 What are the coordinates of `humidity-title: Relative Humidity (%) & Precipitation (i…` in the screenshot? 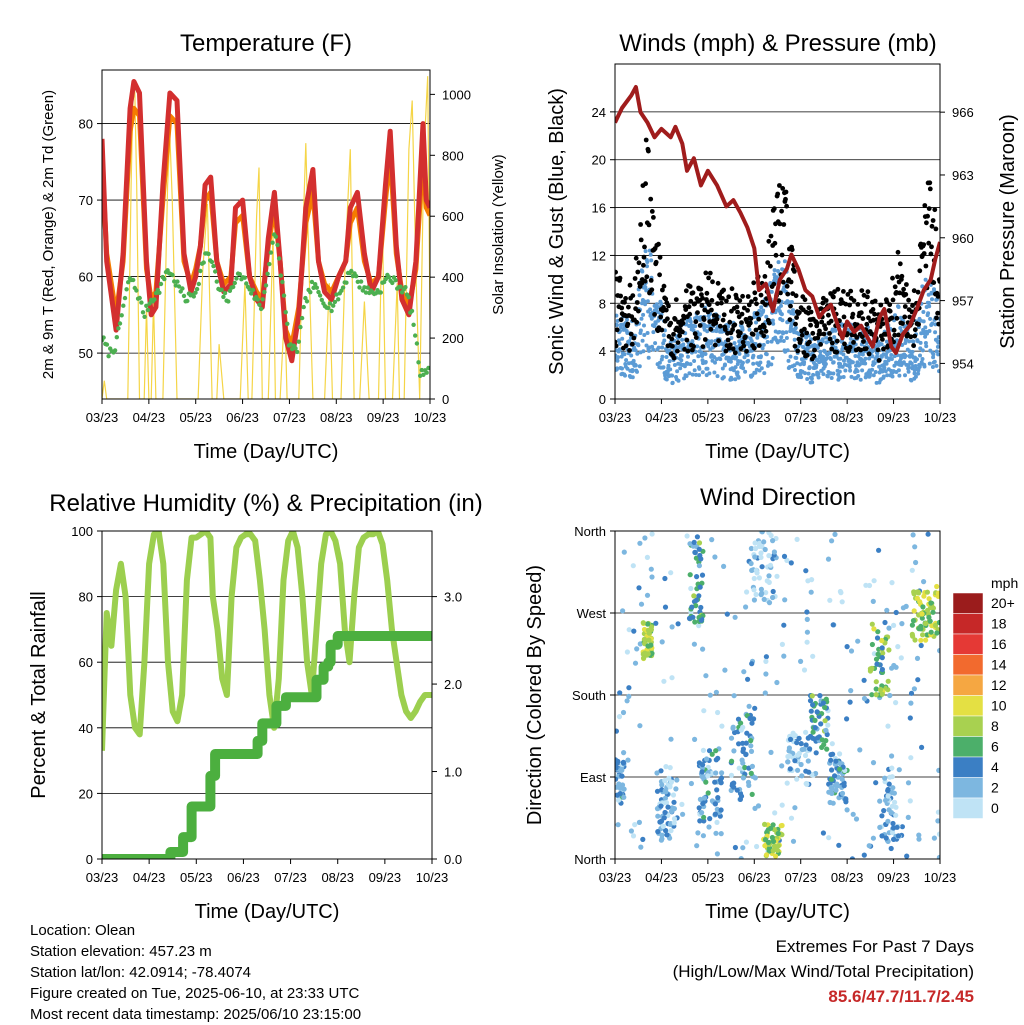 It's located at (265, 503).